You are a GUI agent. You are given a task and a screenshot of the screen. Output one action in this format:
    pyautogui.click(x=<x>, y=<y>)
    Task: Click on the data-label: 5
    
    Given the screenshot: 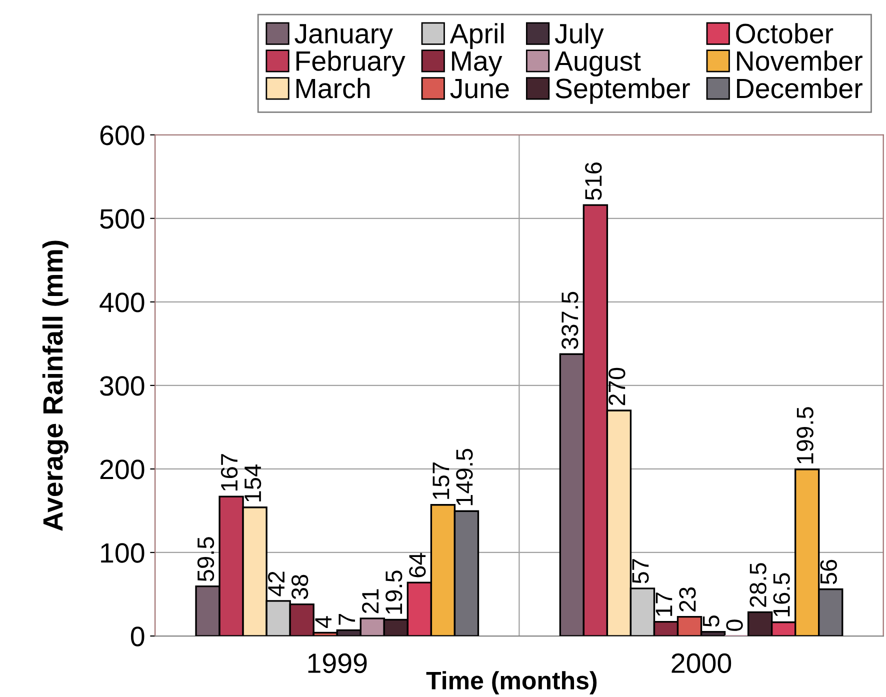 What is the action you would take?
    pyautogui.click(x=711, y=621)
    